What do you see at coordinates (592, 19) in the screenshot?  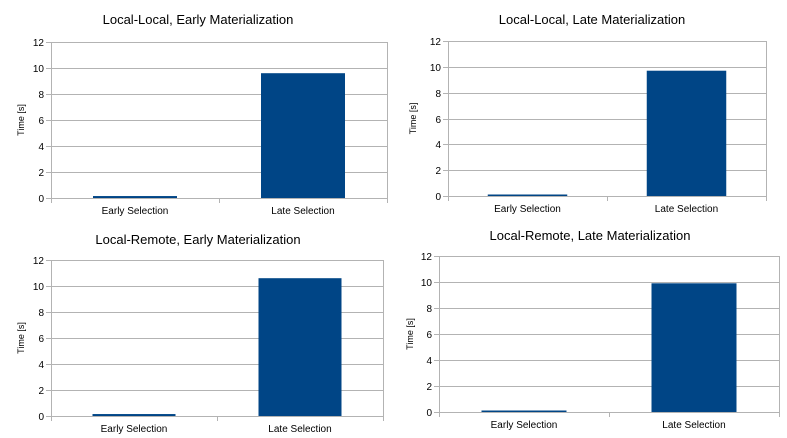 I see `chart-title: Local-Local, Late Materialization` at bounding box center [592, 19].